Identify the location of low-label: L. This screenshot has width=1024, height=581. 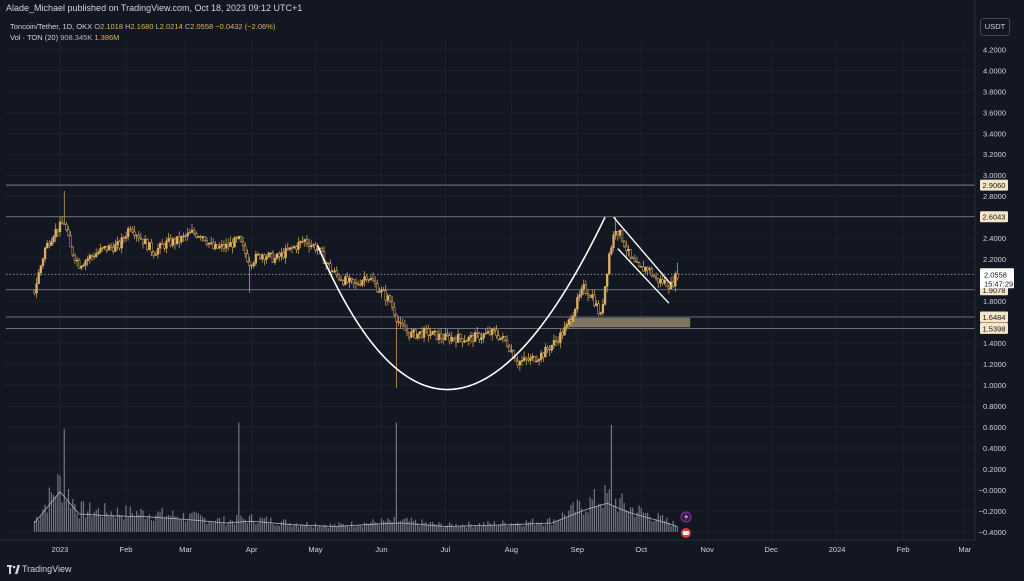
(157, 26).